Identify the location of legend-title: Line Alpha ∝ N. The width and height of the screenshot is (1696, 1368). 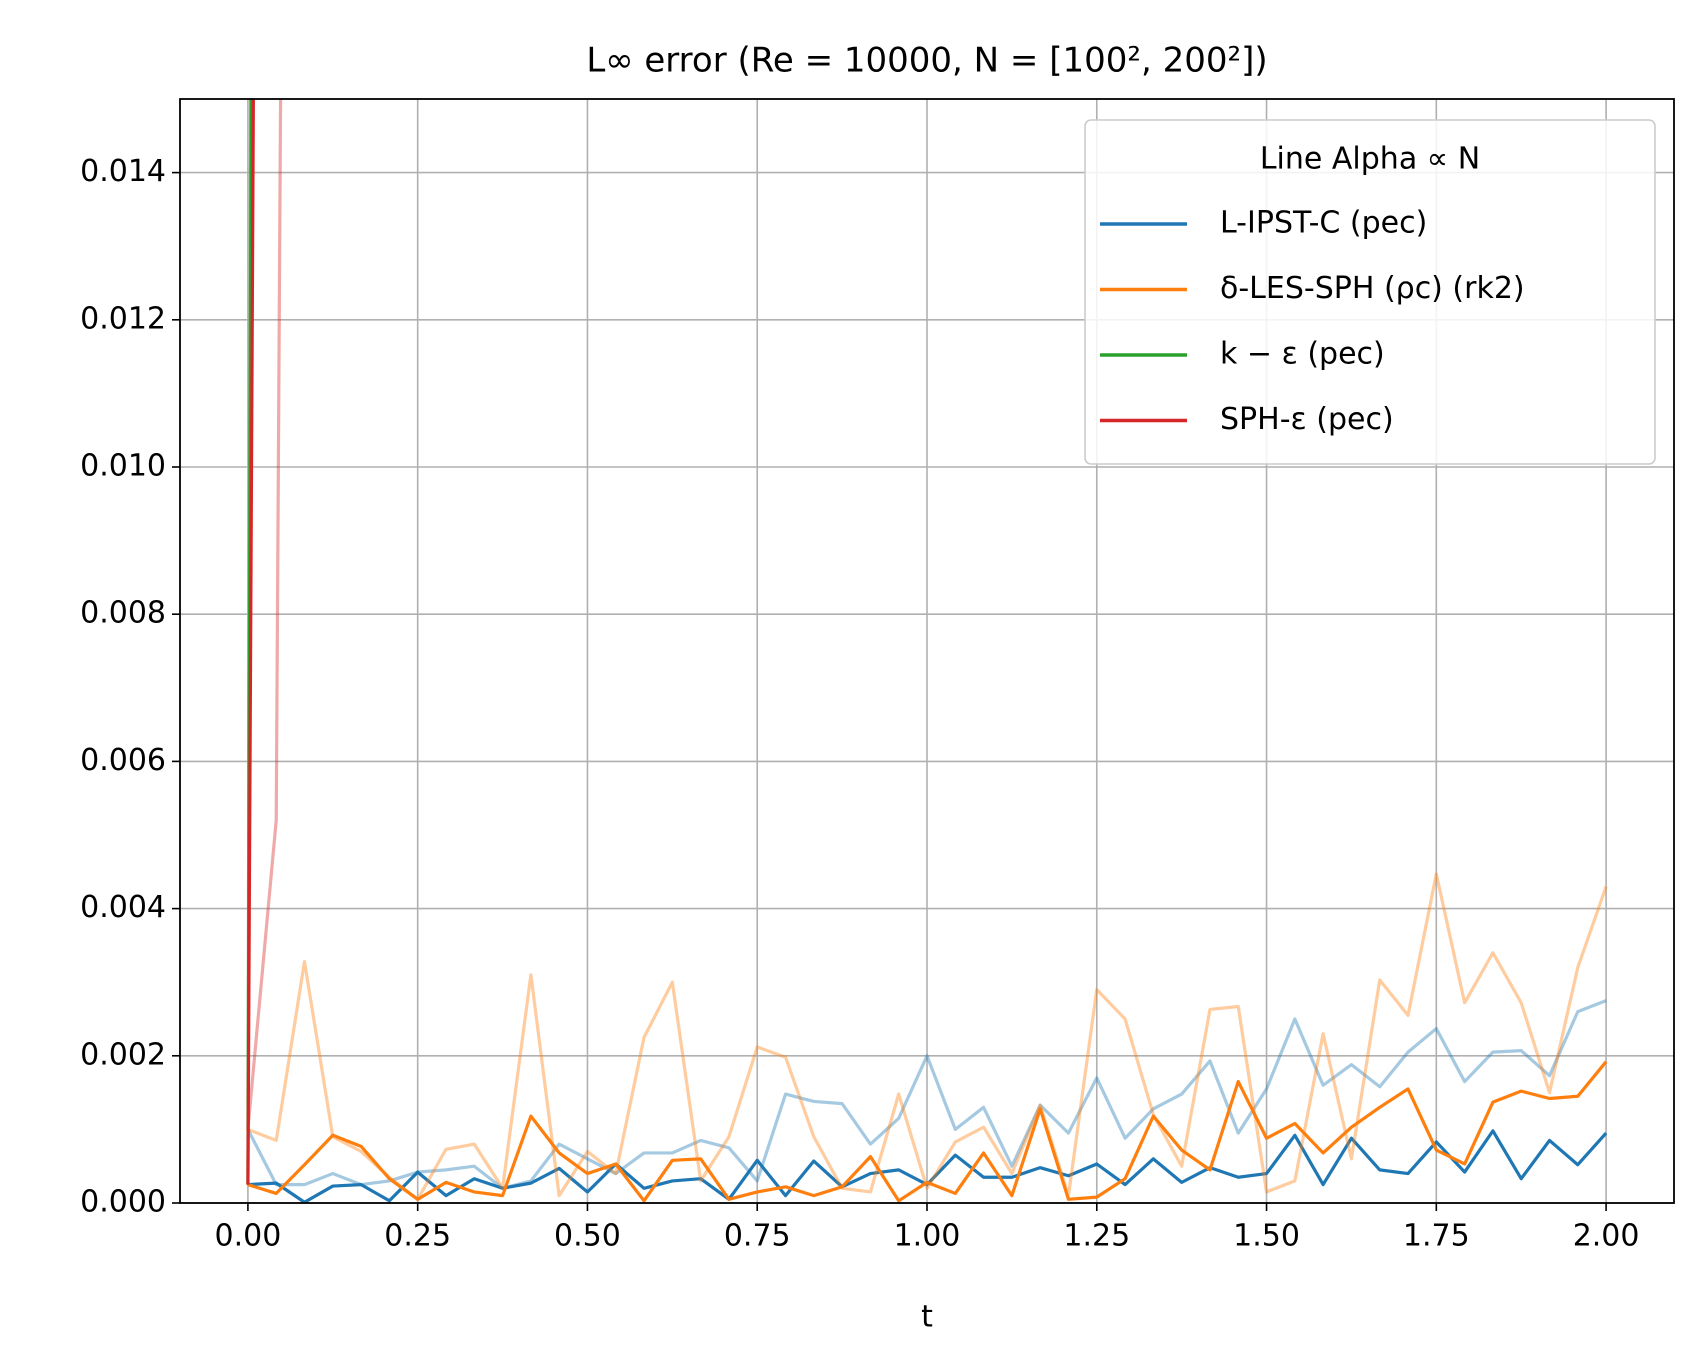
(1370, 159).